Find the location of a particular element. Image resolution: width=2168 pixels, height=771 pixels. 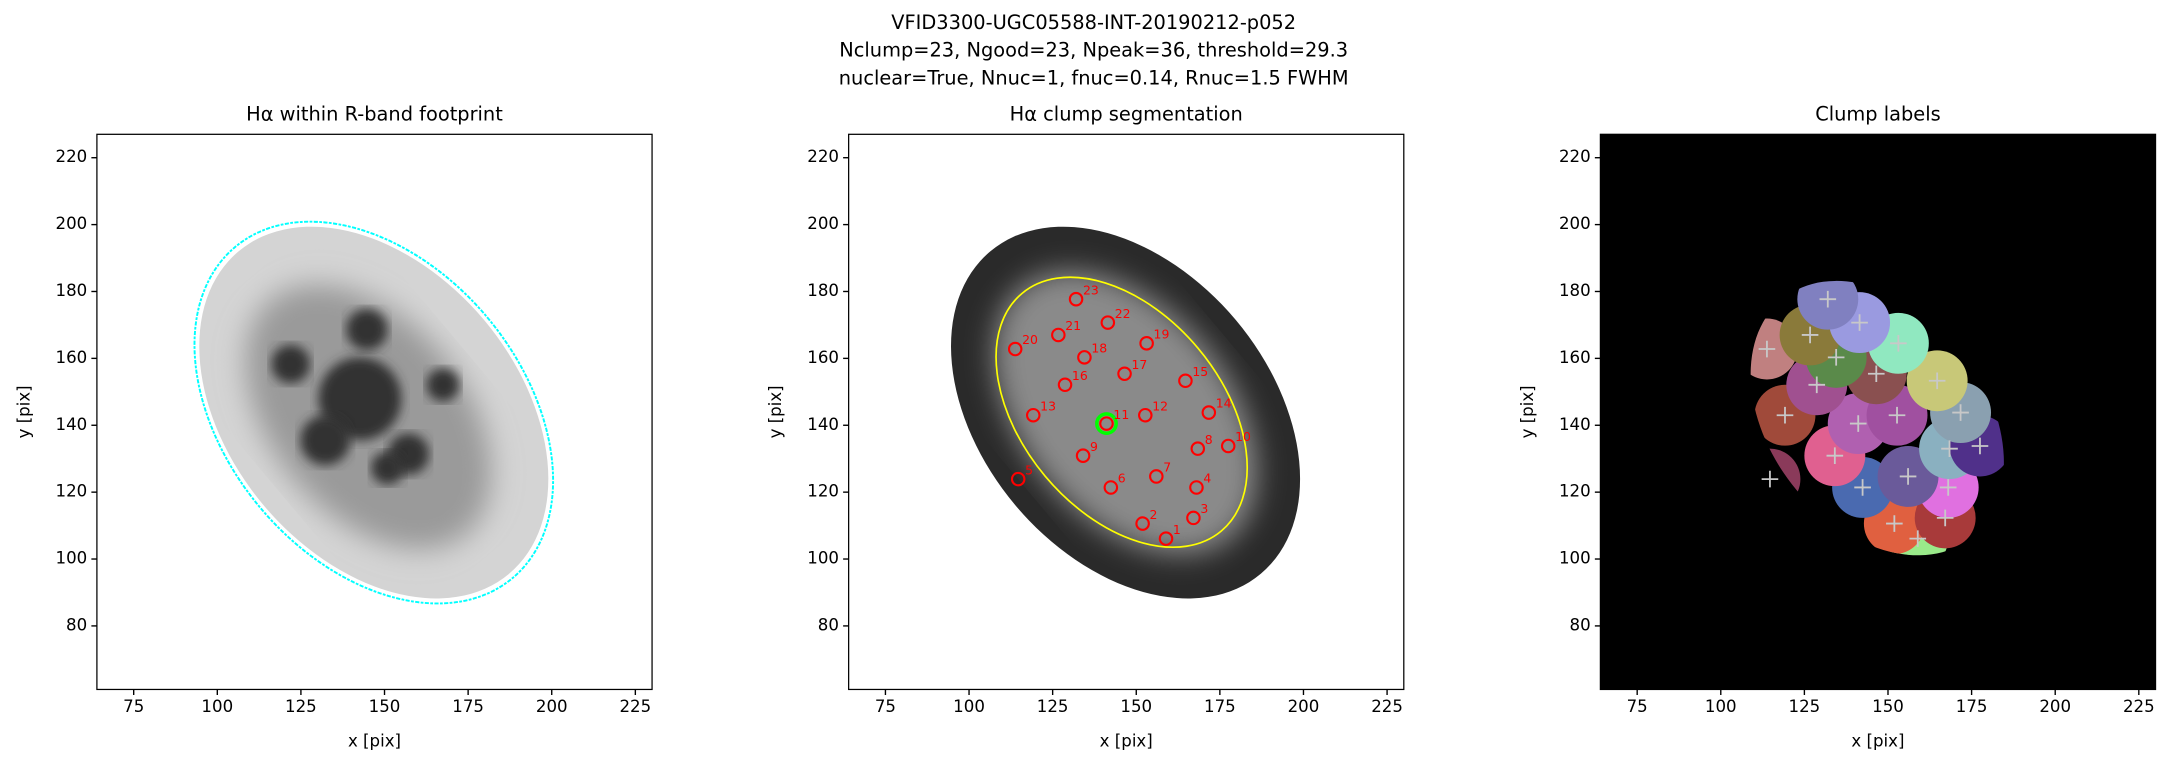

panel-title: Hα clump segmentation is located at coordinates (1126, 113).